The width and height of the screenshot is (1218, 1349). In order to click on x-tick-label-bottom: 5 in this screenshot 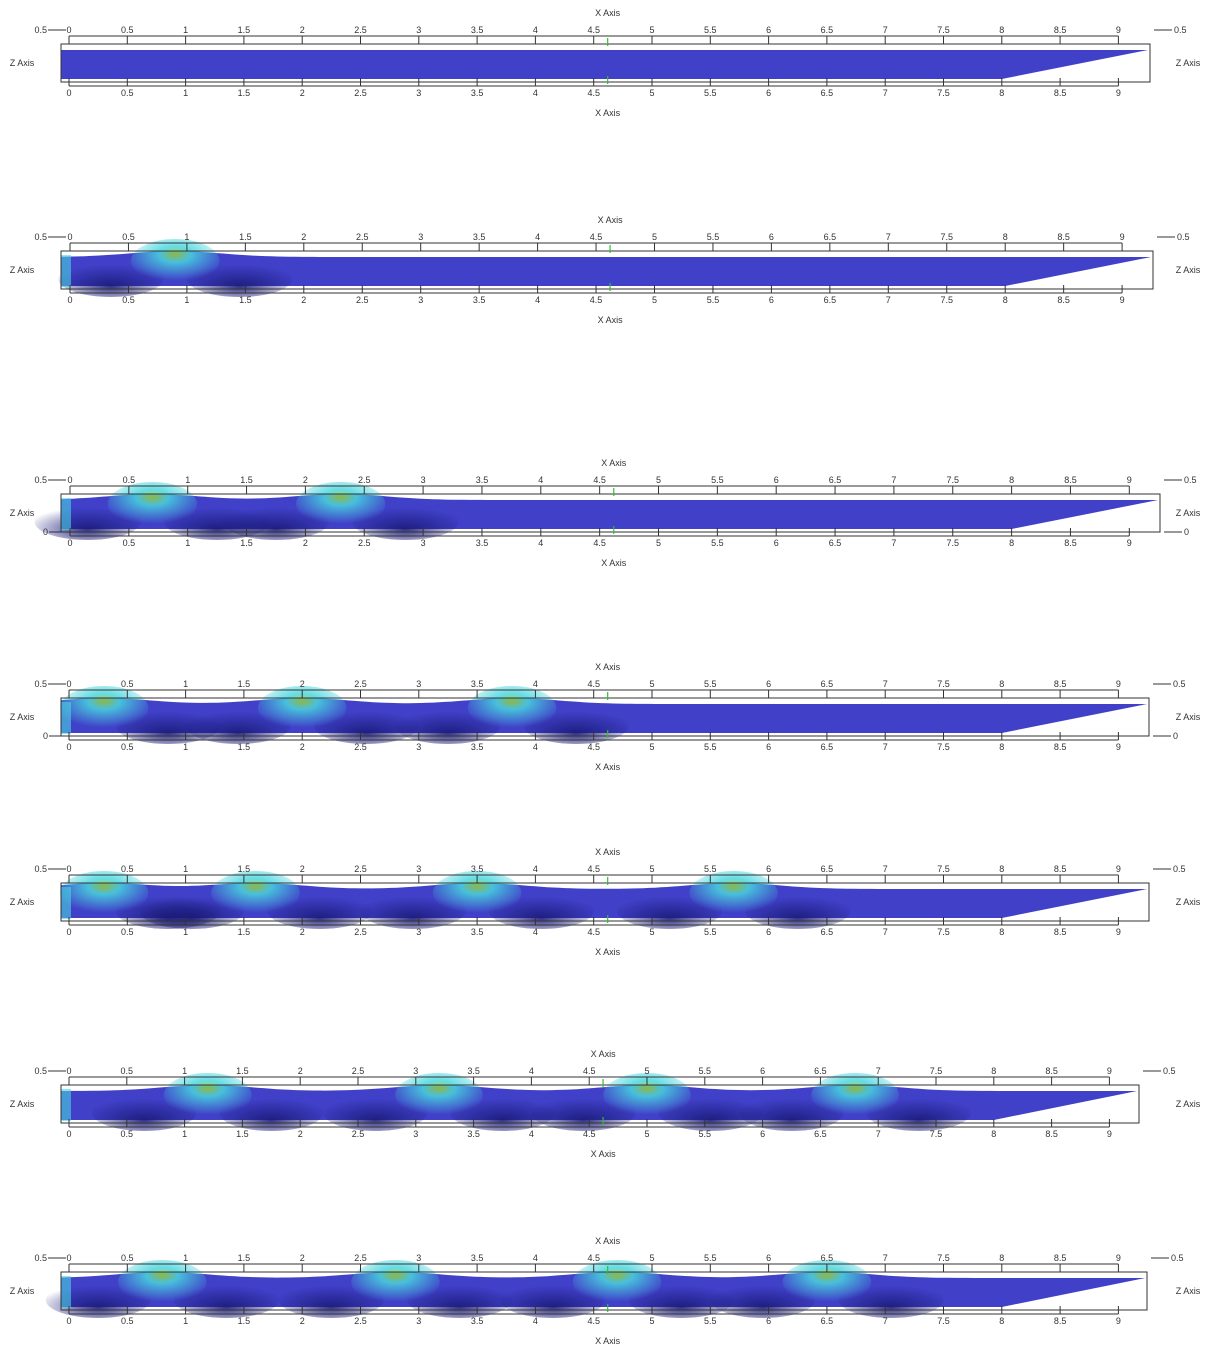, I will do `click(646, 1134)`.